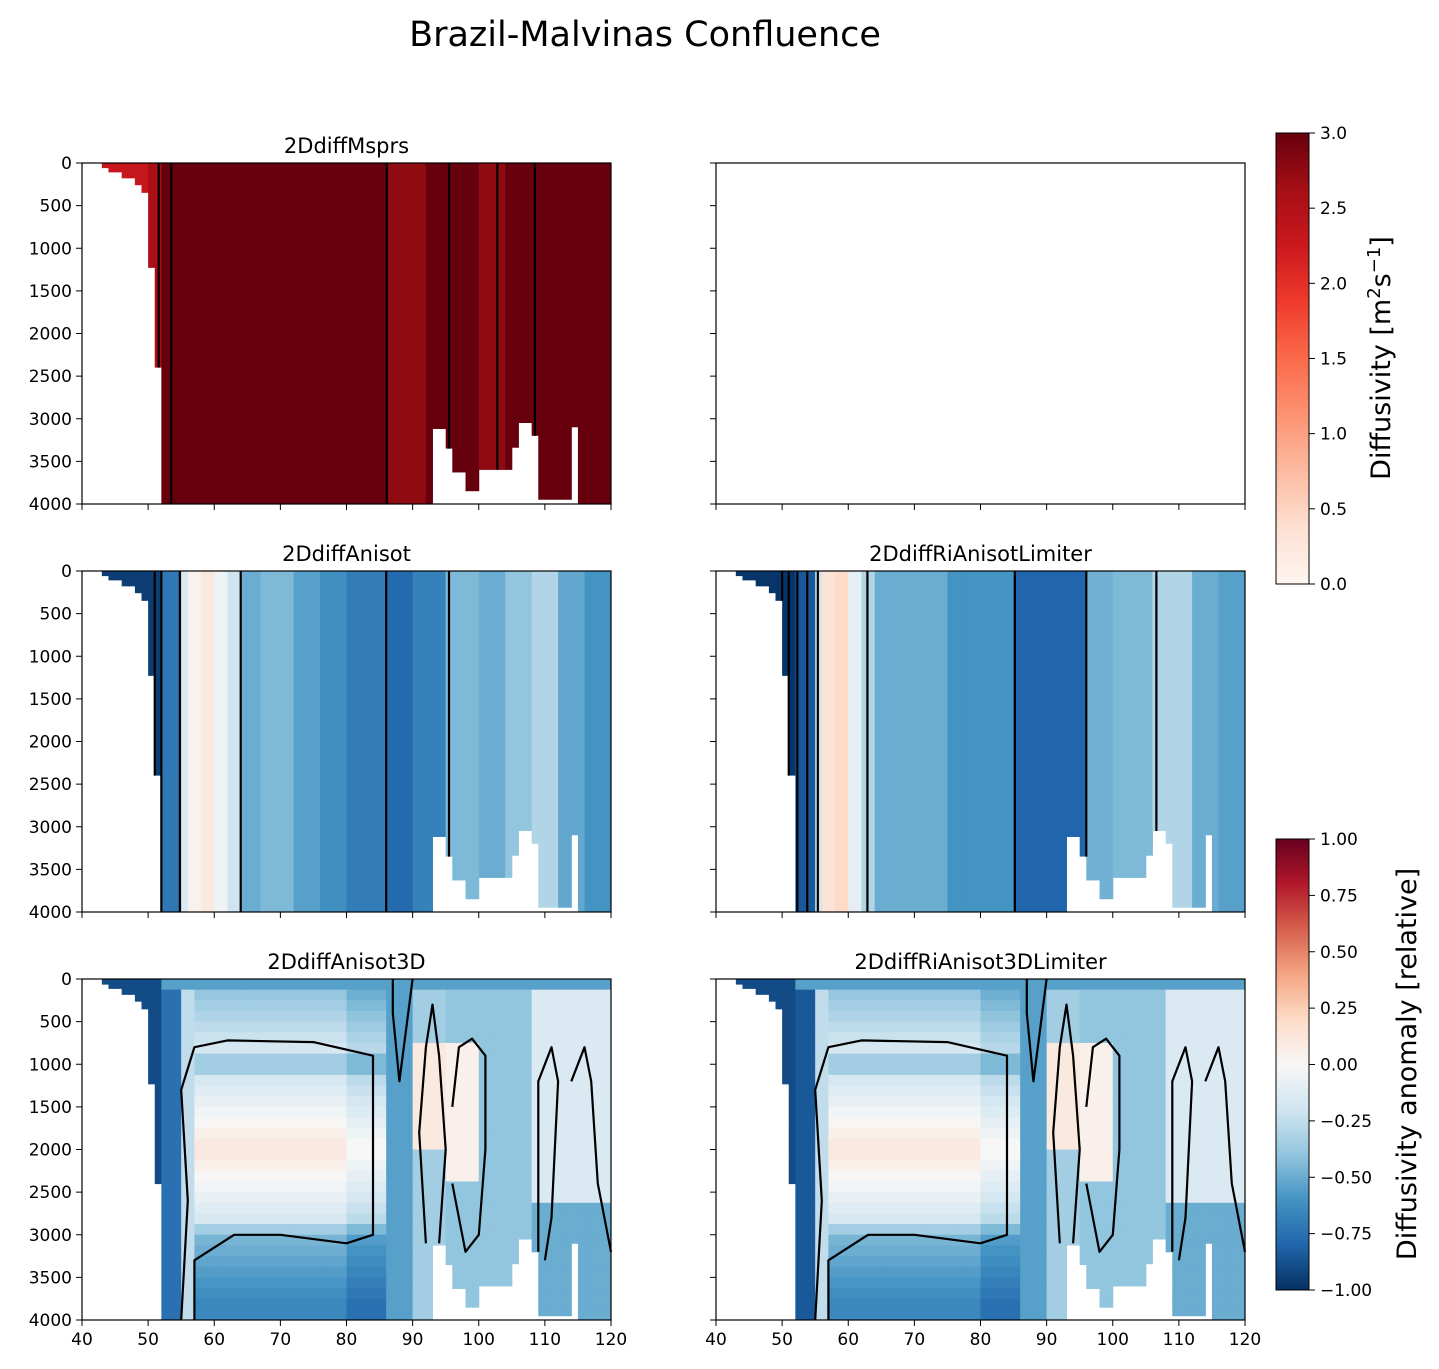  I want to click on y-tick-label: 2000, so click(50, 743).